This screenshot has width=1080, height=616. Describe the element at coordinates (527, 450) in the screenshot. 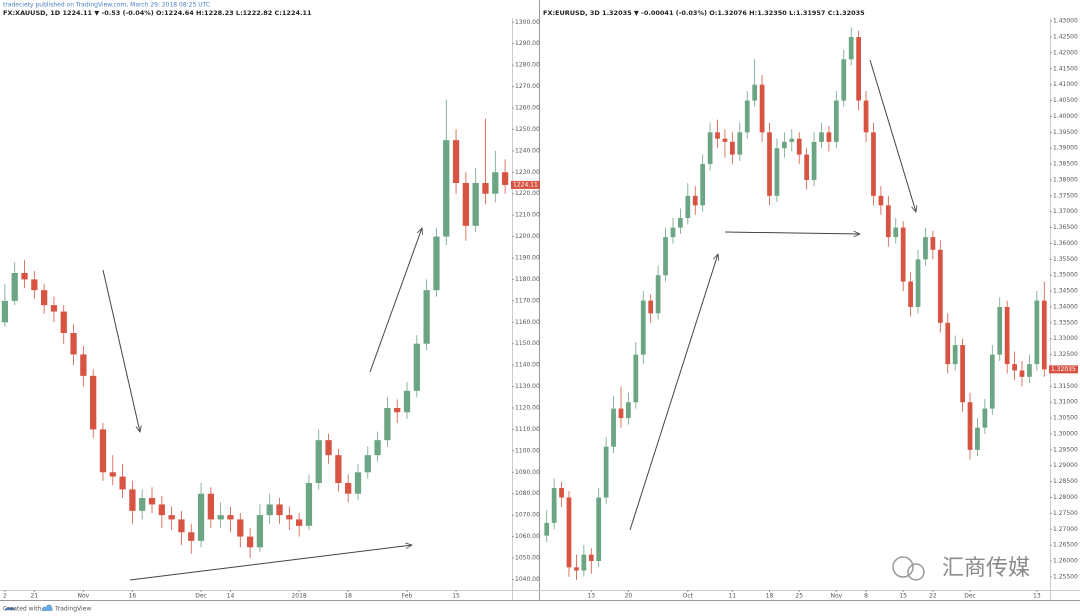

I see `y-tick-label: 1100.00` at that location.